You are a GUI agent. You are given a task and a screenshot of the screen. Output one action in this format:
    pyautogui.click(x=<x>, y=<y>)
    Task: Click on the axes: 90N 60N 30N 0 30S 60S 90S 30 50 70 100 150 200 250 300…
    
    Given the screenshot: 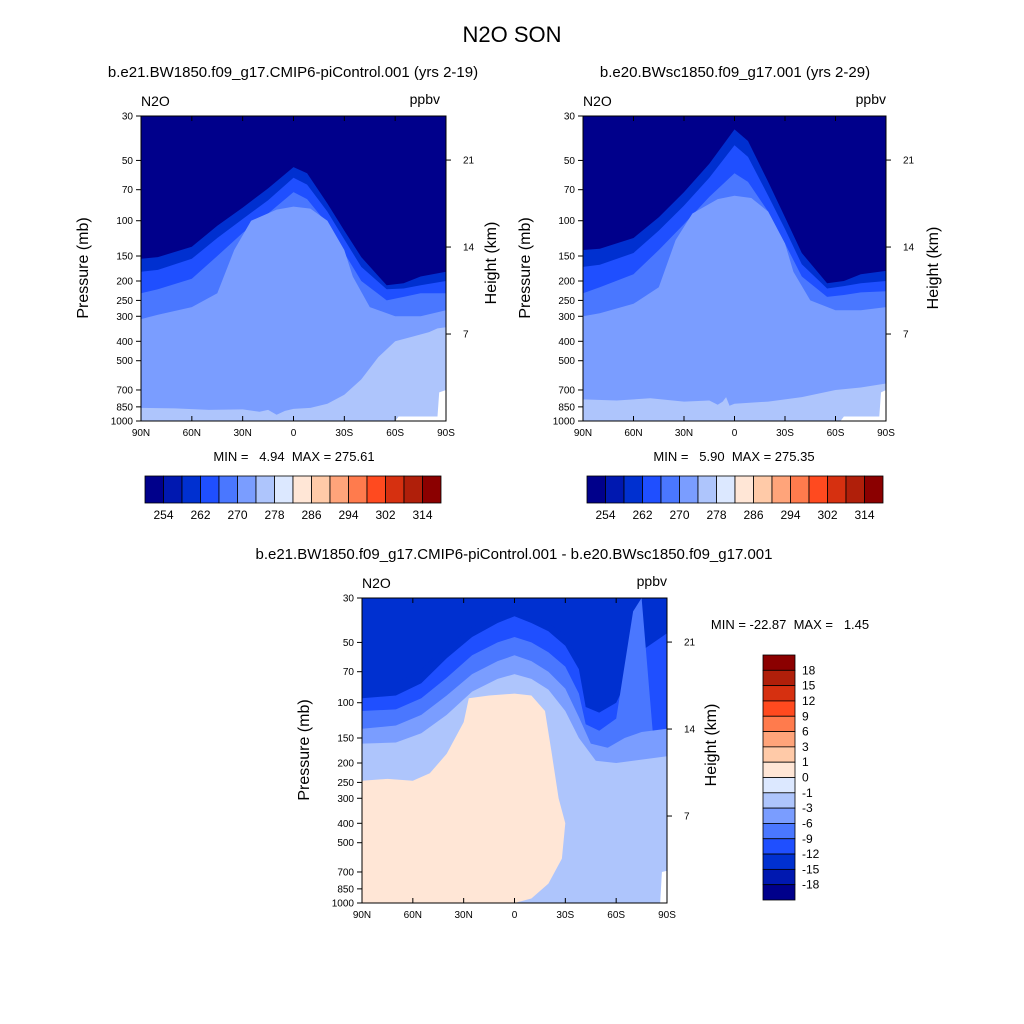 What is the action you would take?
    pyautogui.click(x=734, y=276)
    